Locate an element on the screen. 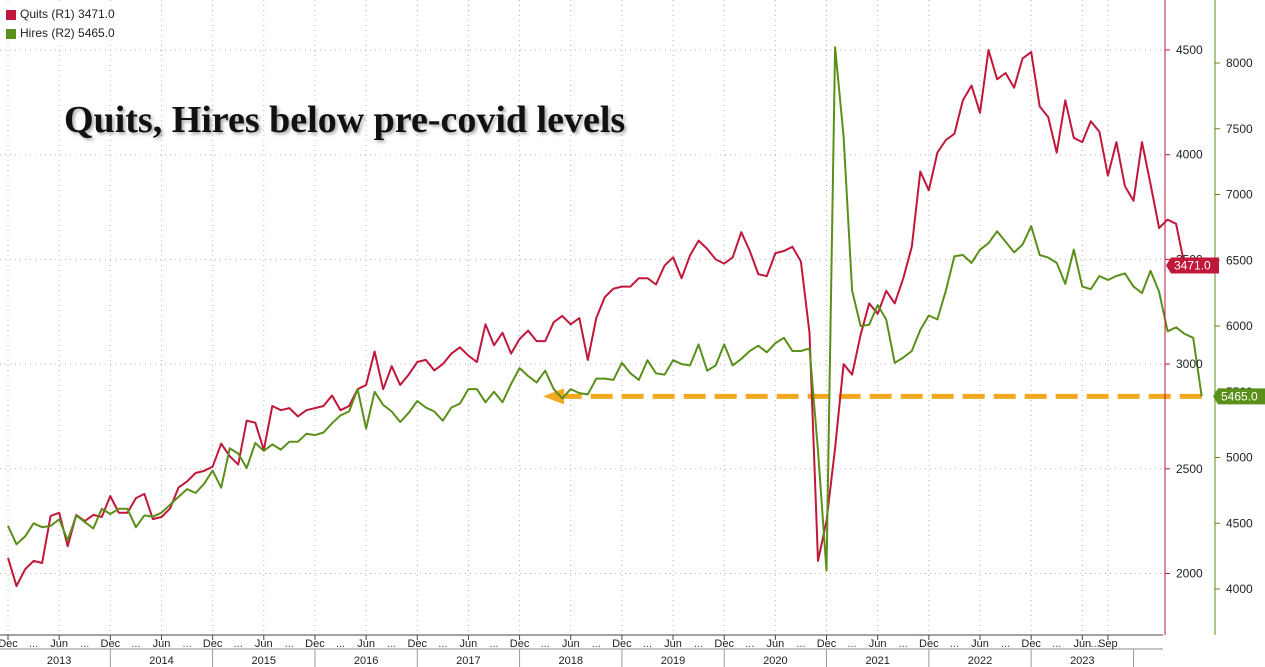 The height and width of the screenshot is (667, 1265). x-year-label: 2020 is located at coordinates (775, 661).